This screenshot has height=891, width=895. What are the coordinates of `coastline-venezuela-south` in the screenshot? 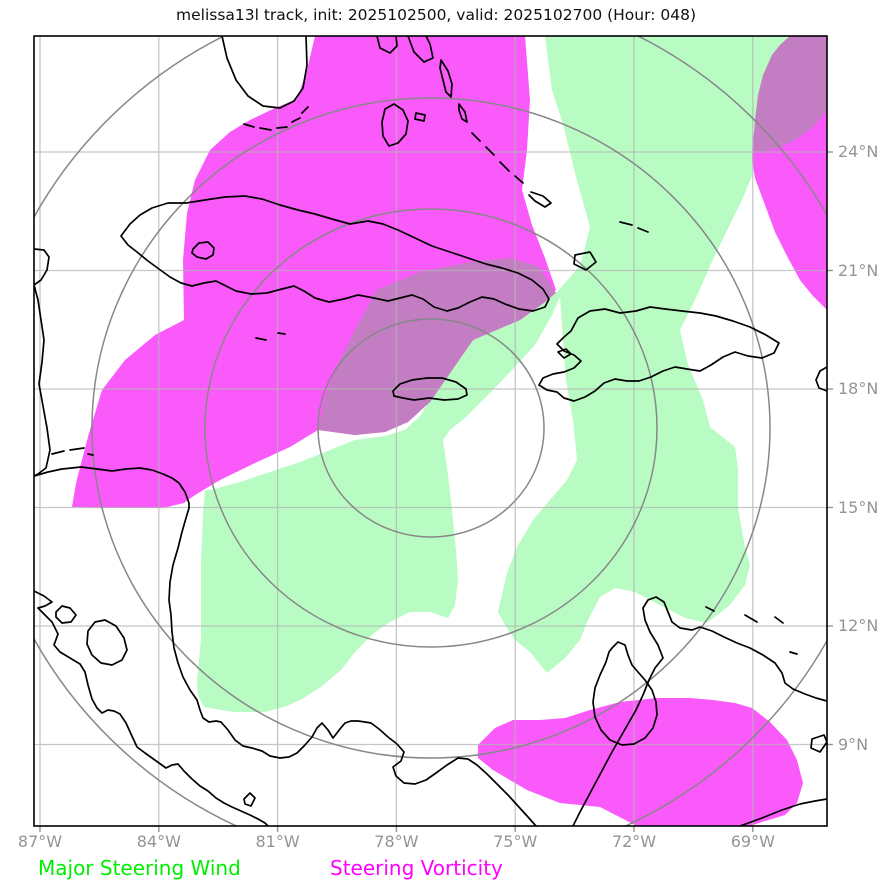 It's located at (783, 812).